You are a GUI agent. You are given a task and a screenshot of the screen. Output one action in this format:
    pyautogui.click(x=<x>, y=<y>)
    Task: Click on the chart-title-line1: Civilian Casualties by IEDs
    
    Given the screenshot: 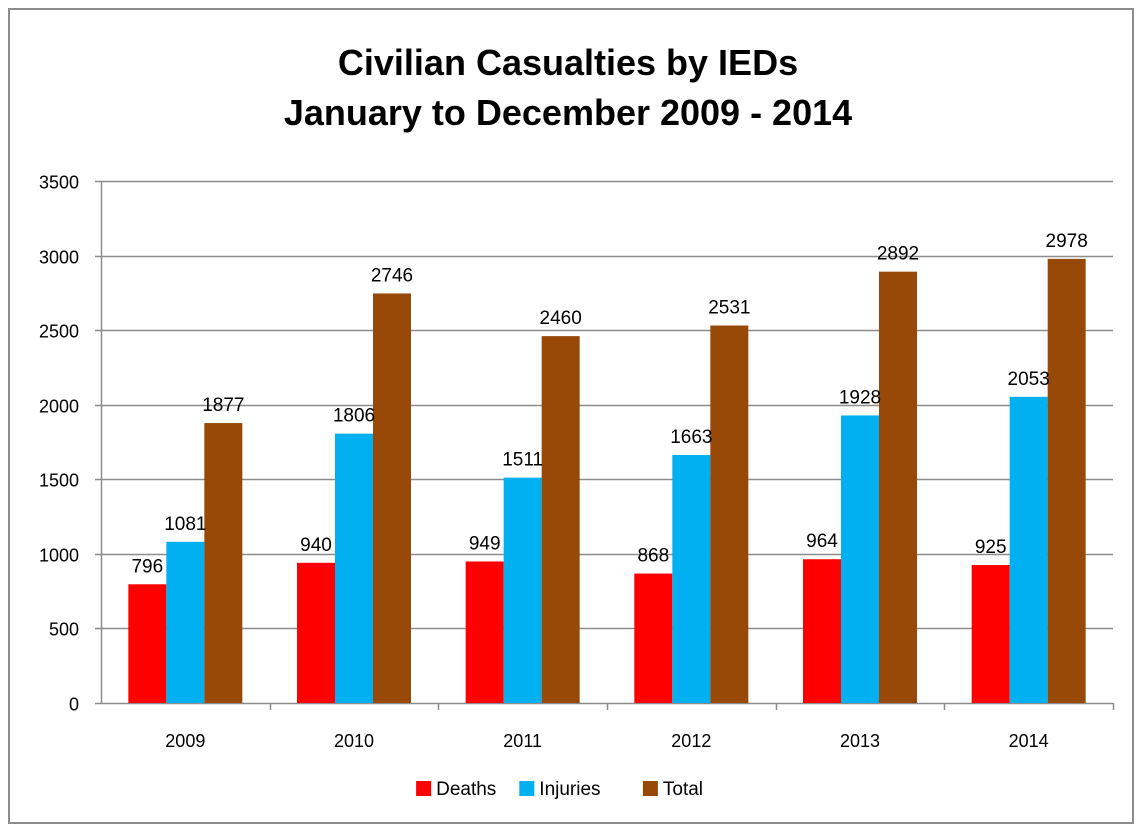 What is the action you would take?
    pyautogui.click(x=568, y=62)
    